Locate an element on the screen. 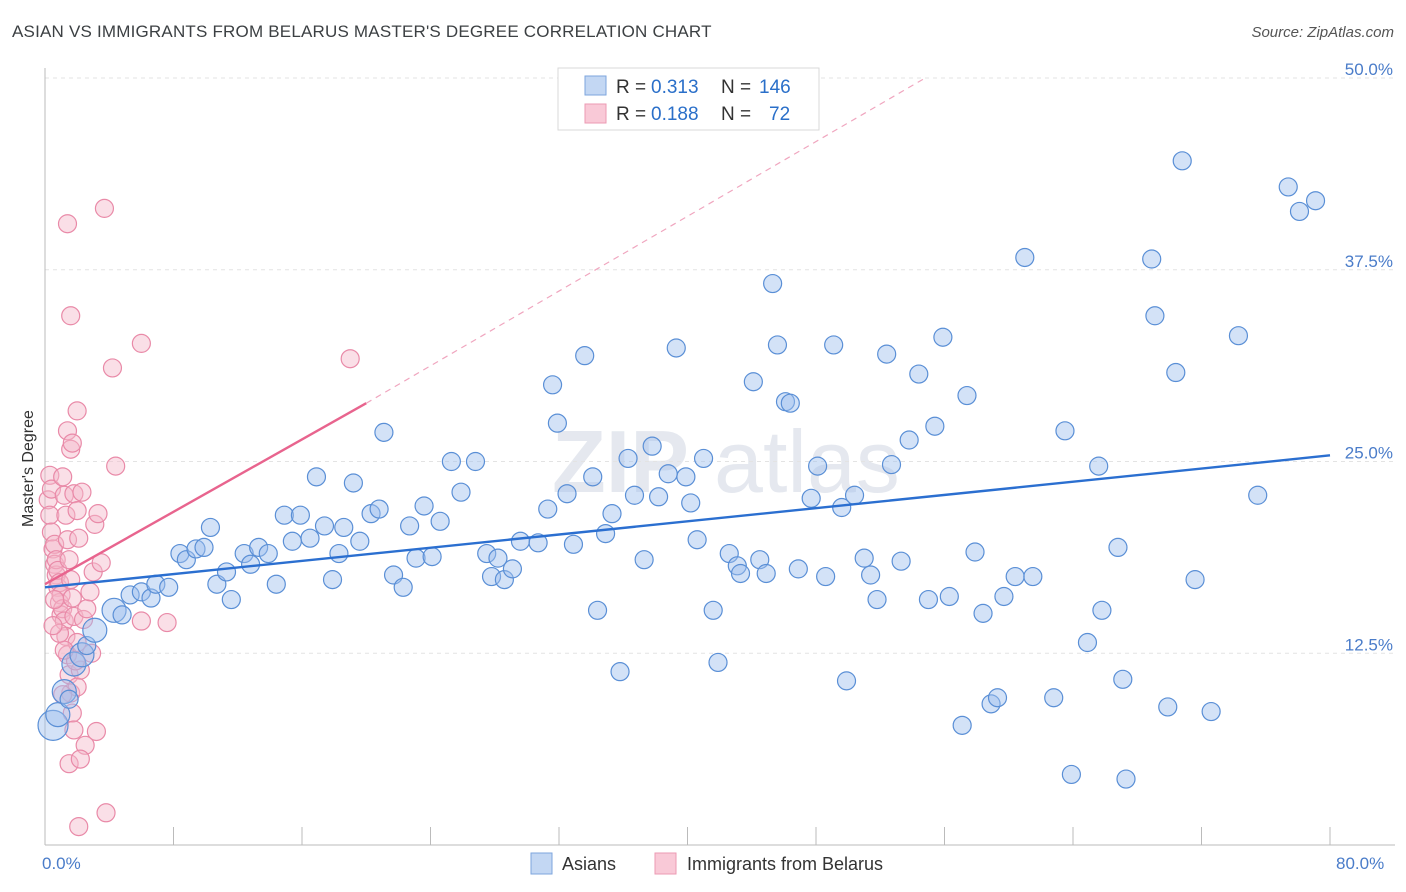  legend-r-value-asians: 0.313 is located at coordinates (675, 87).